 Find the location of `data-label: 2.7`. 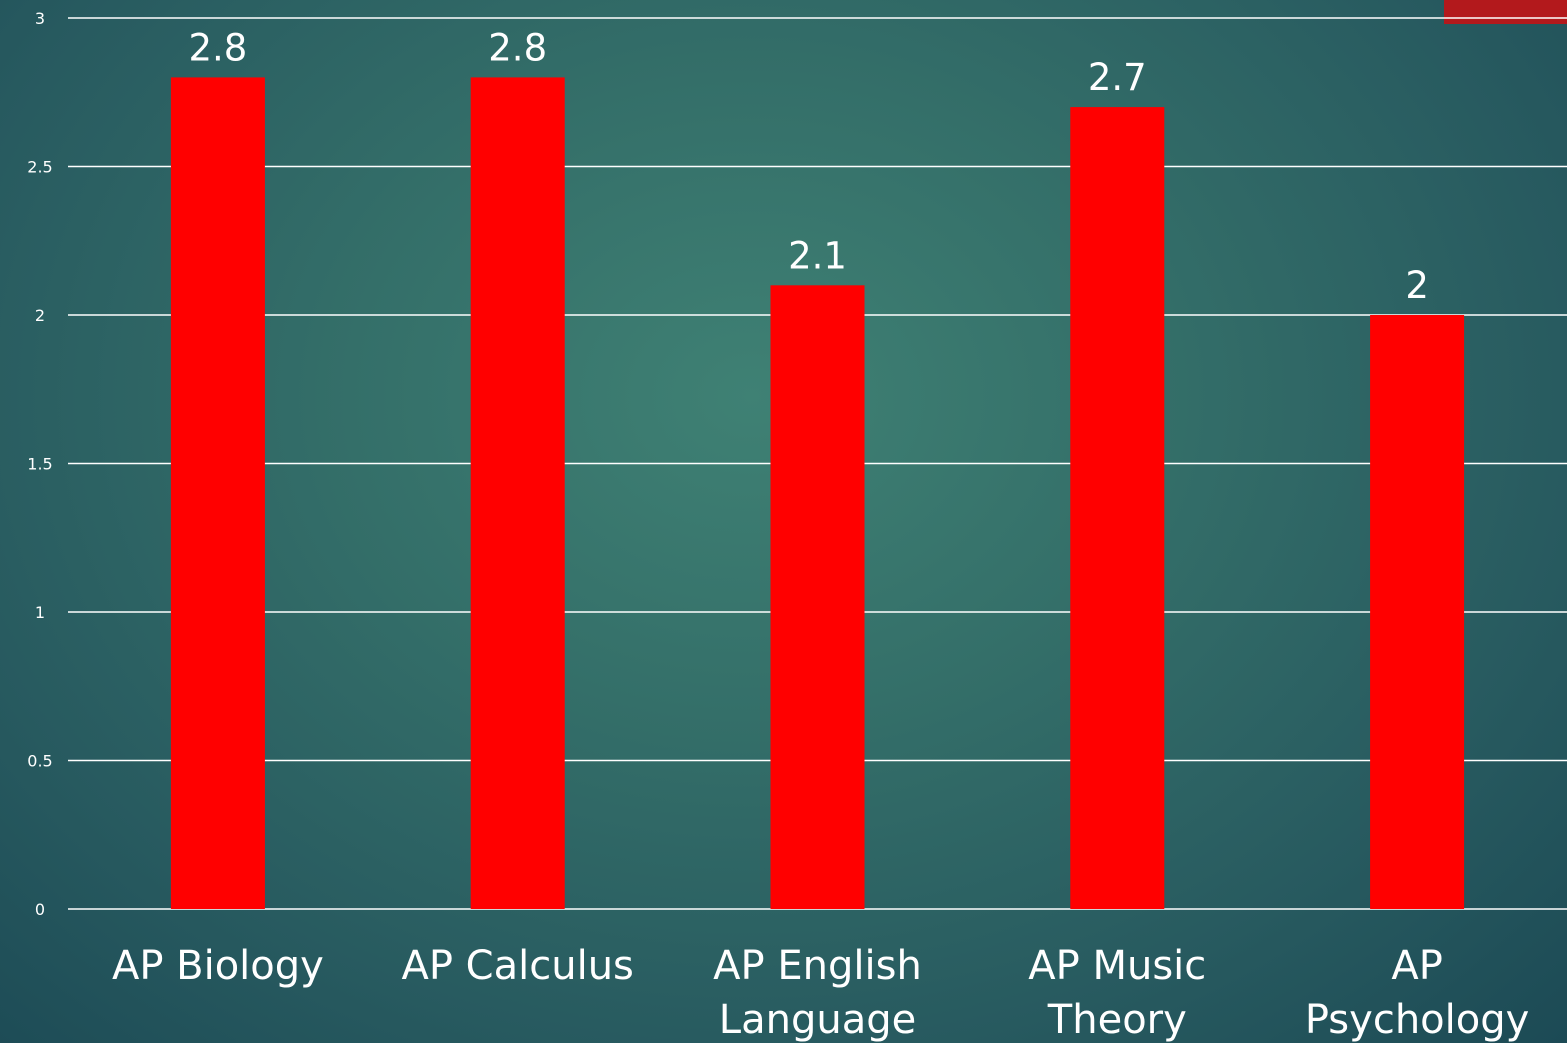

data-label: 2.7 is located at coordinates (1117, 77).